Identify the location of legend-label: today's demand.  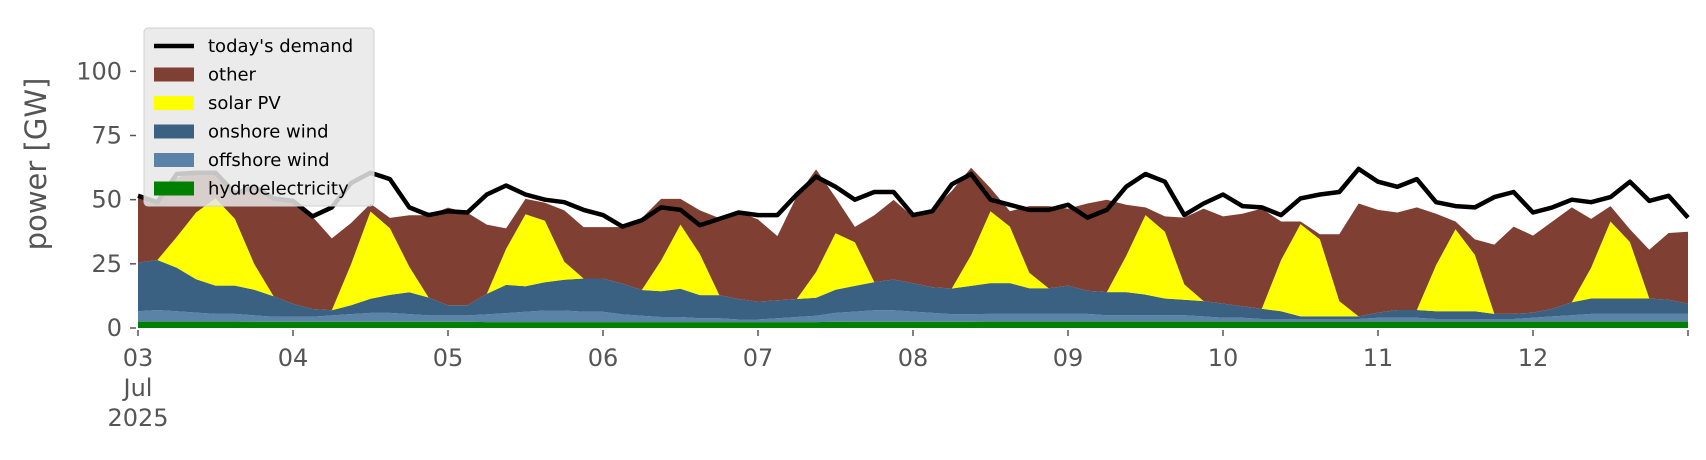
(280, 46).